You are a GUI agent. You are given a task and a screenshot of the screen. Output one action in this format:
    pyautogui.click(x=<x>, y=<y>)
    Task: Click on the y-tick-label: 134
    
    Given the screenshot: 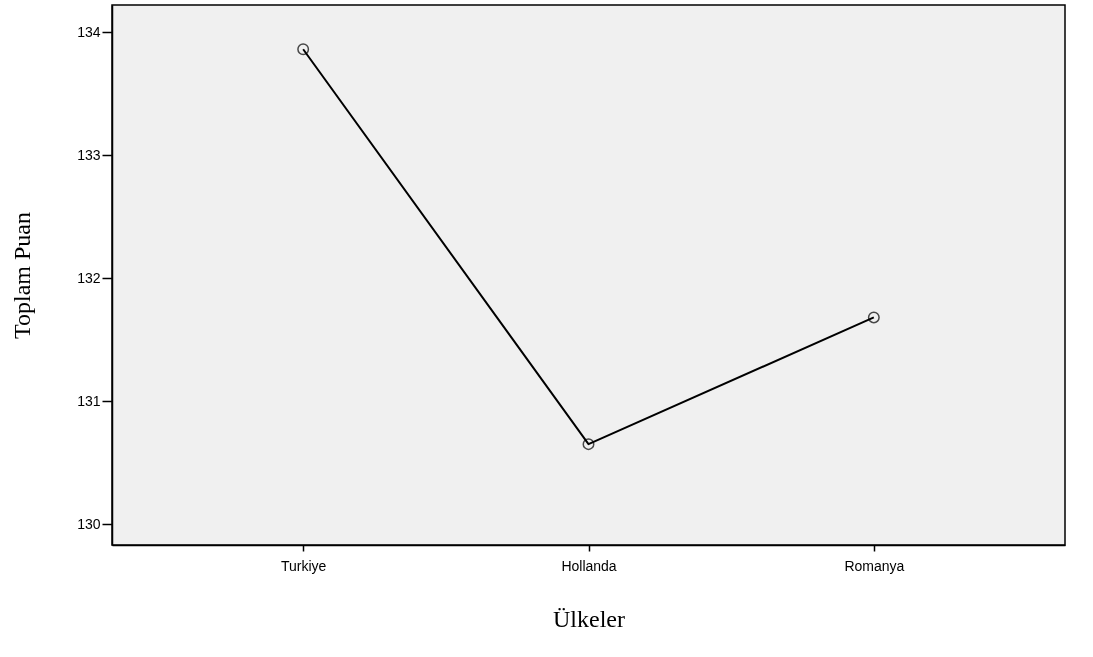 What is the action you would take?
    pyautogui.click(x=89, y=31)
    